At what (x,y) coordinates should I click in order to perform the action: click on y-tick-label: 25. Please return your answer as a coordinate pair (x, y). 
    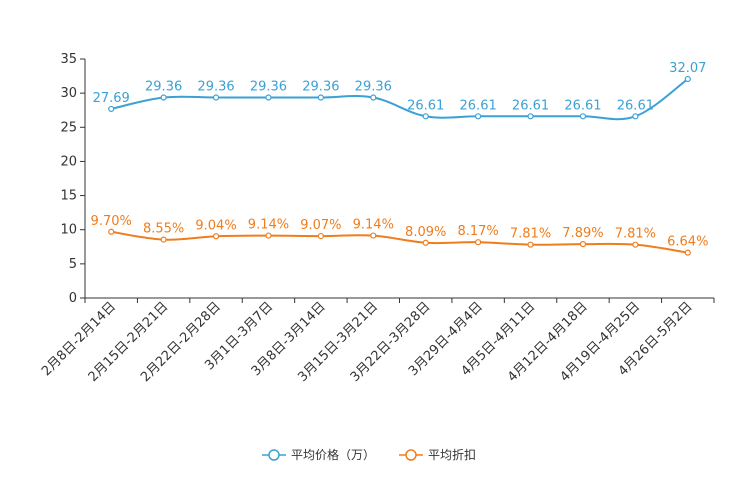
    Looking at the image, I should click on (68, 127).